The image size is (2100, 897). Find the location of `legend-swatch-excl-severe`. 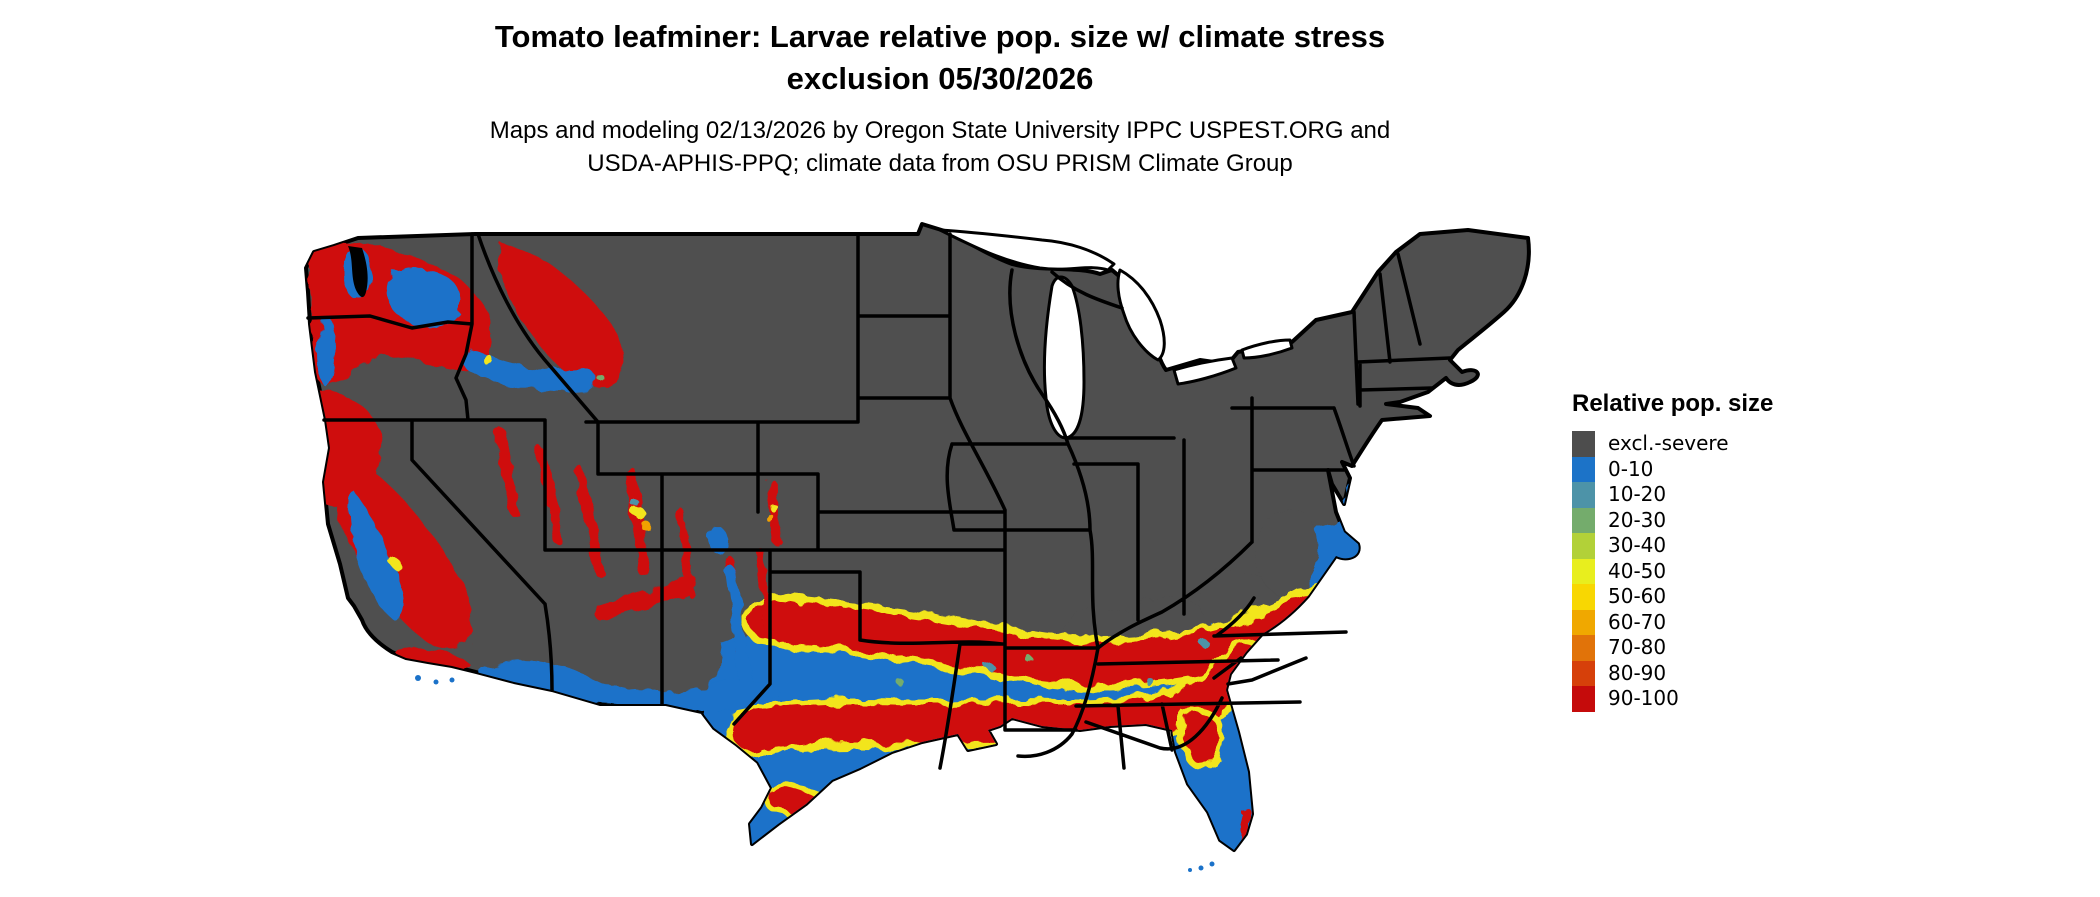

legend-swatch-excl-severe is located at coordinates (1583, 444).